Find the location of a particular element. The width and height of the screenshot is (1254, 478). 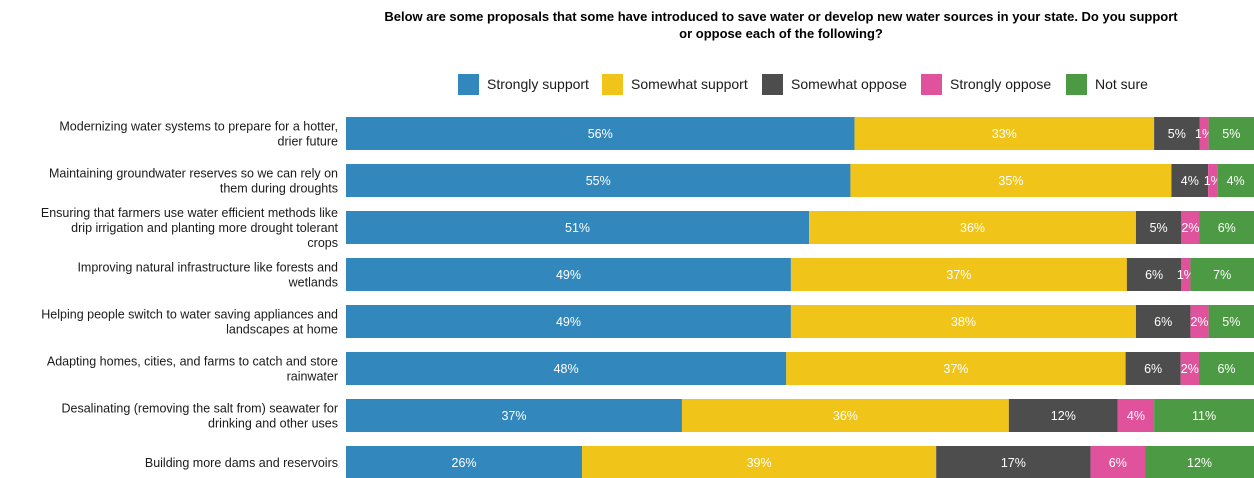

legend-label: Somewhat support is located at coordinates (689, 84).